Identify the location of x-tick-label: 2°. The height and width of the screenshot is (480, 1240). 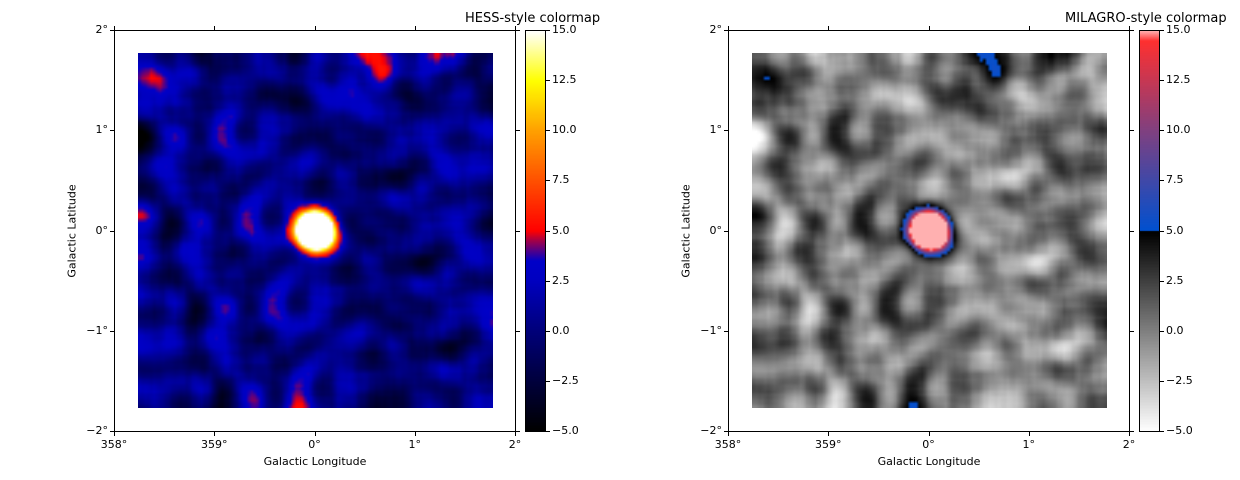
(1129, 444).